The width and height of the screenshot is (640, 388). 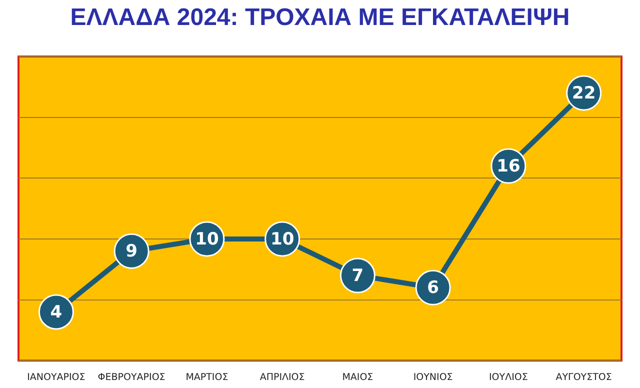 I want to click on x-tick-label: ΙΟΥΝΙΟΣ, so click(x=433, y=377).